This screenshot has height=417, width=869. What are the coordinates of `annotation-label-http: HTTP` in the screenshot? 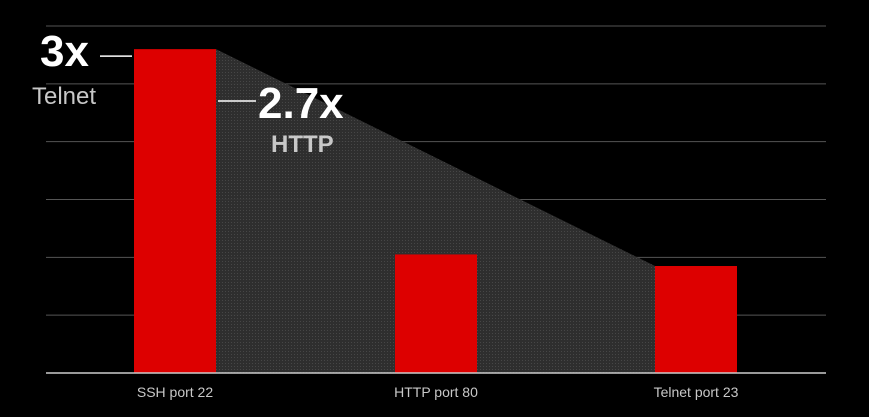 It's located at (302, 144).